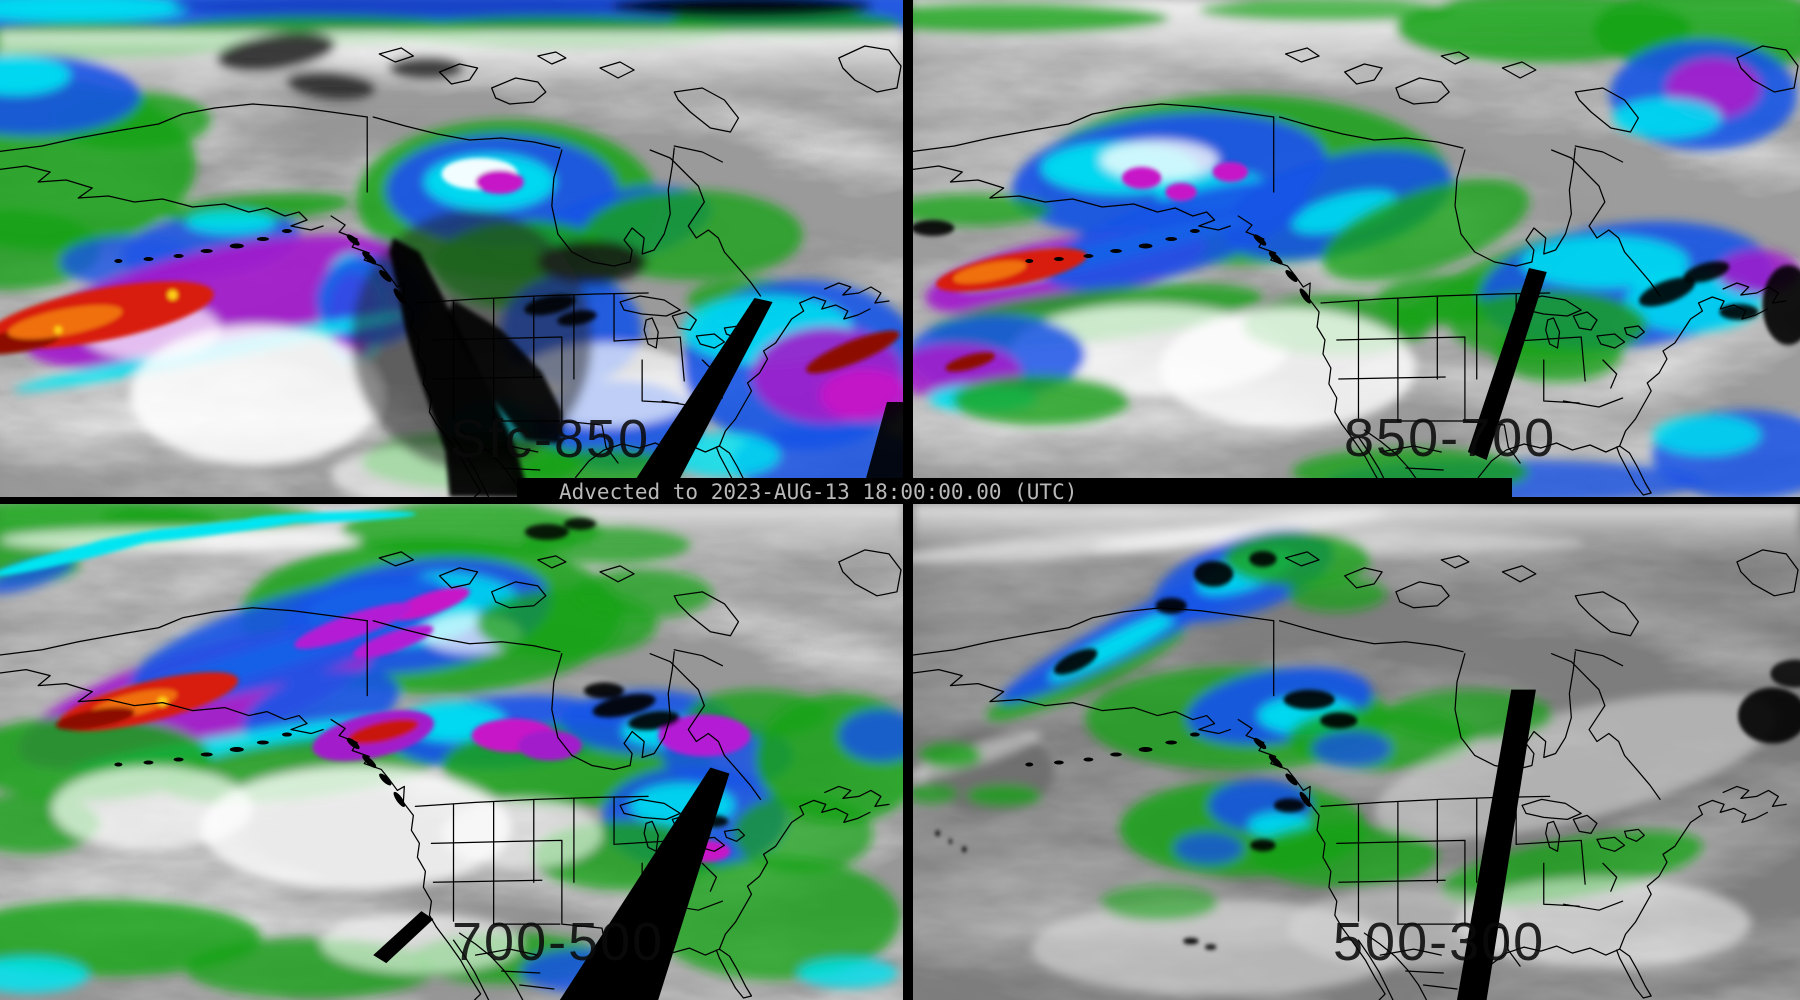 The image size is (1800, 1000). What do you see at coordinates (1439, 942) in the screenshot?
I see `panel-label-500-300: 500-300` at bounding box center [1439, 942].